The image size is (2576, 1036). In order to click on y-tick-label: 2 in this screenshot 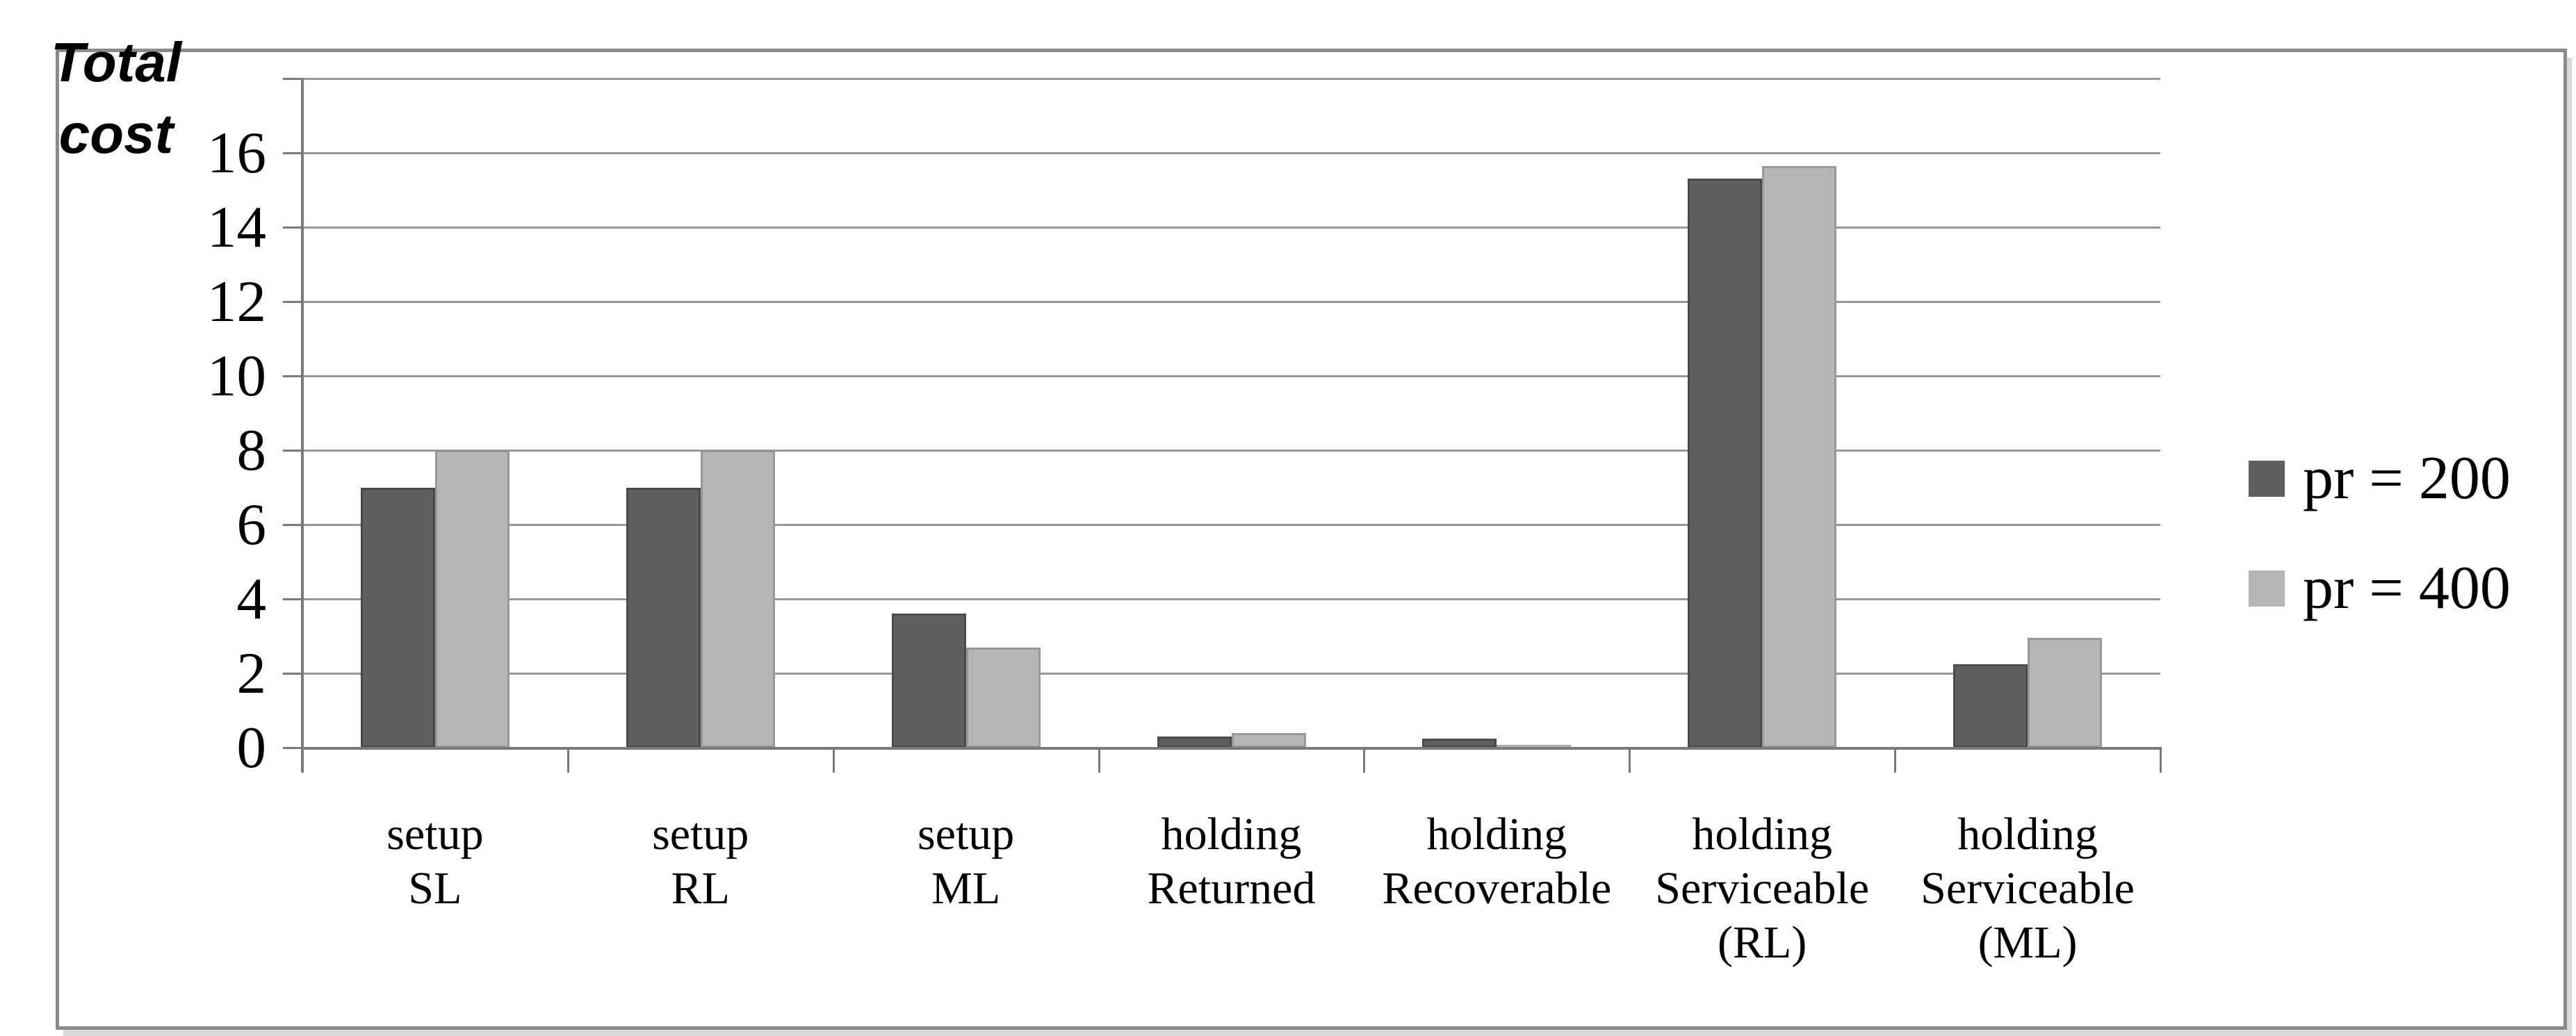, I will do `click(251, 674)`.